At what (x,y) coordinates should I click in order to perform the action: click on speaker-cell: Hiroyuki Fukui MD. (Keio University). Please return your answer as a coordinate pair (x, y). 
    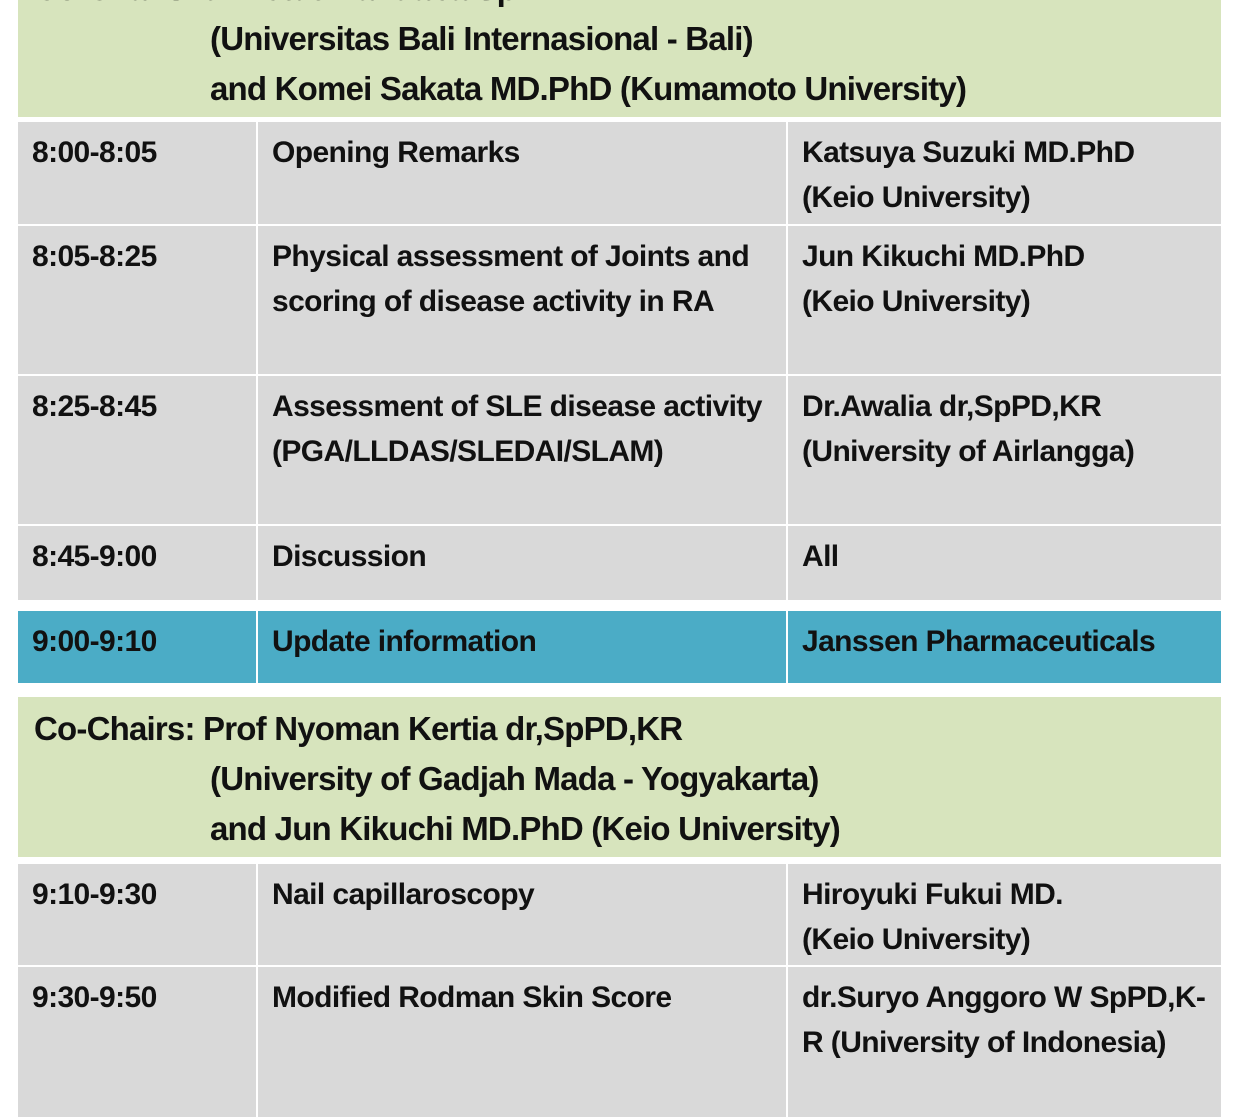
    Looking at the image, I should click on (932, 917).